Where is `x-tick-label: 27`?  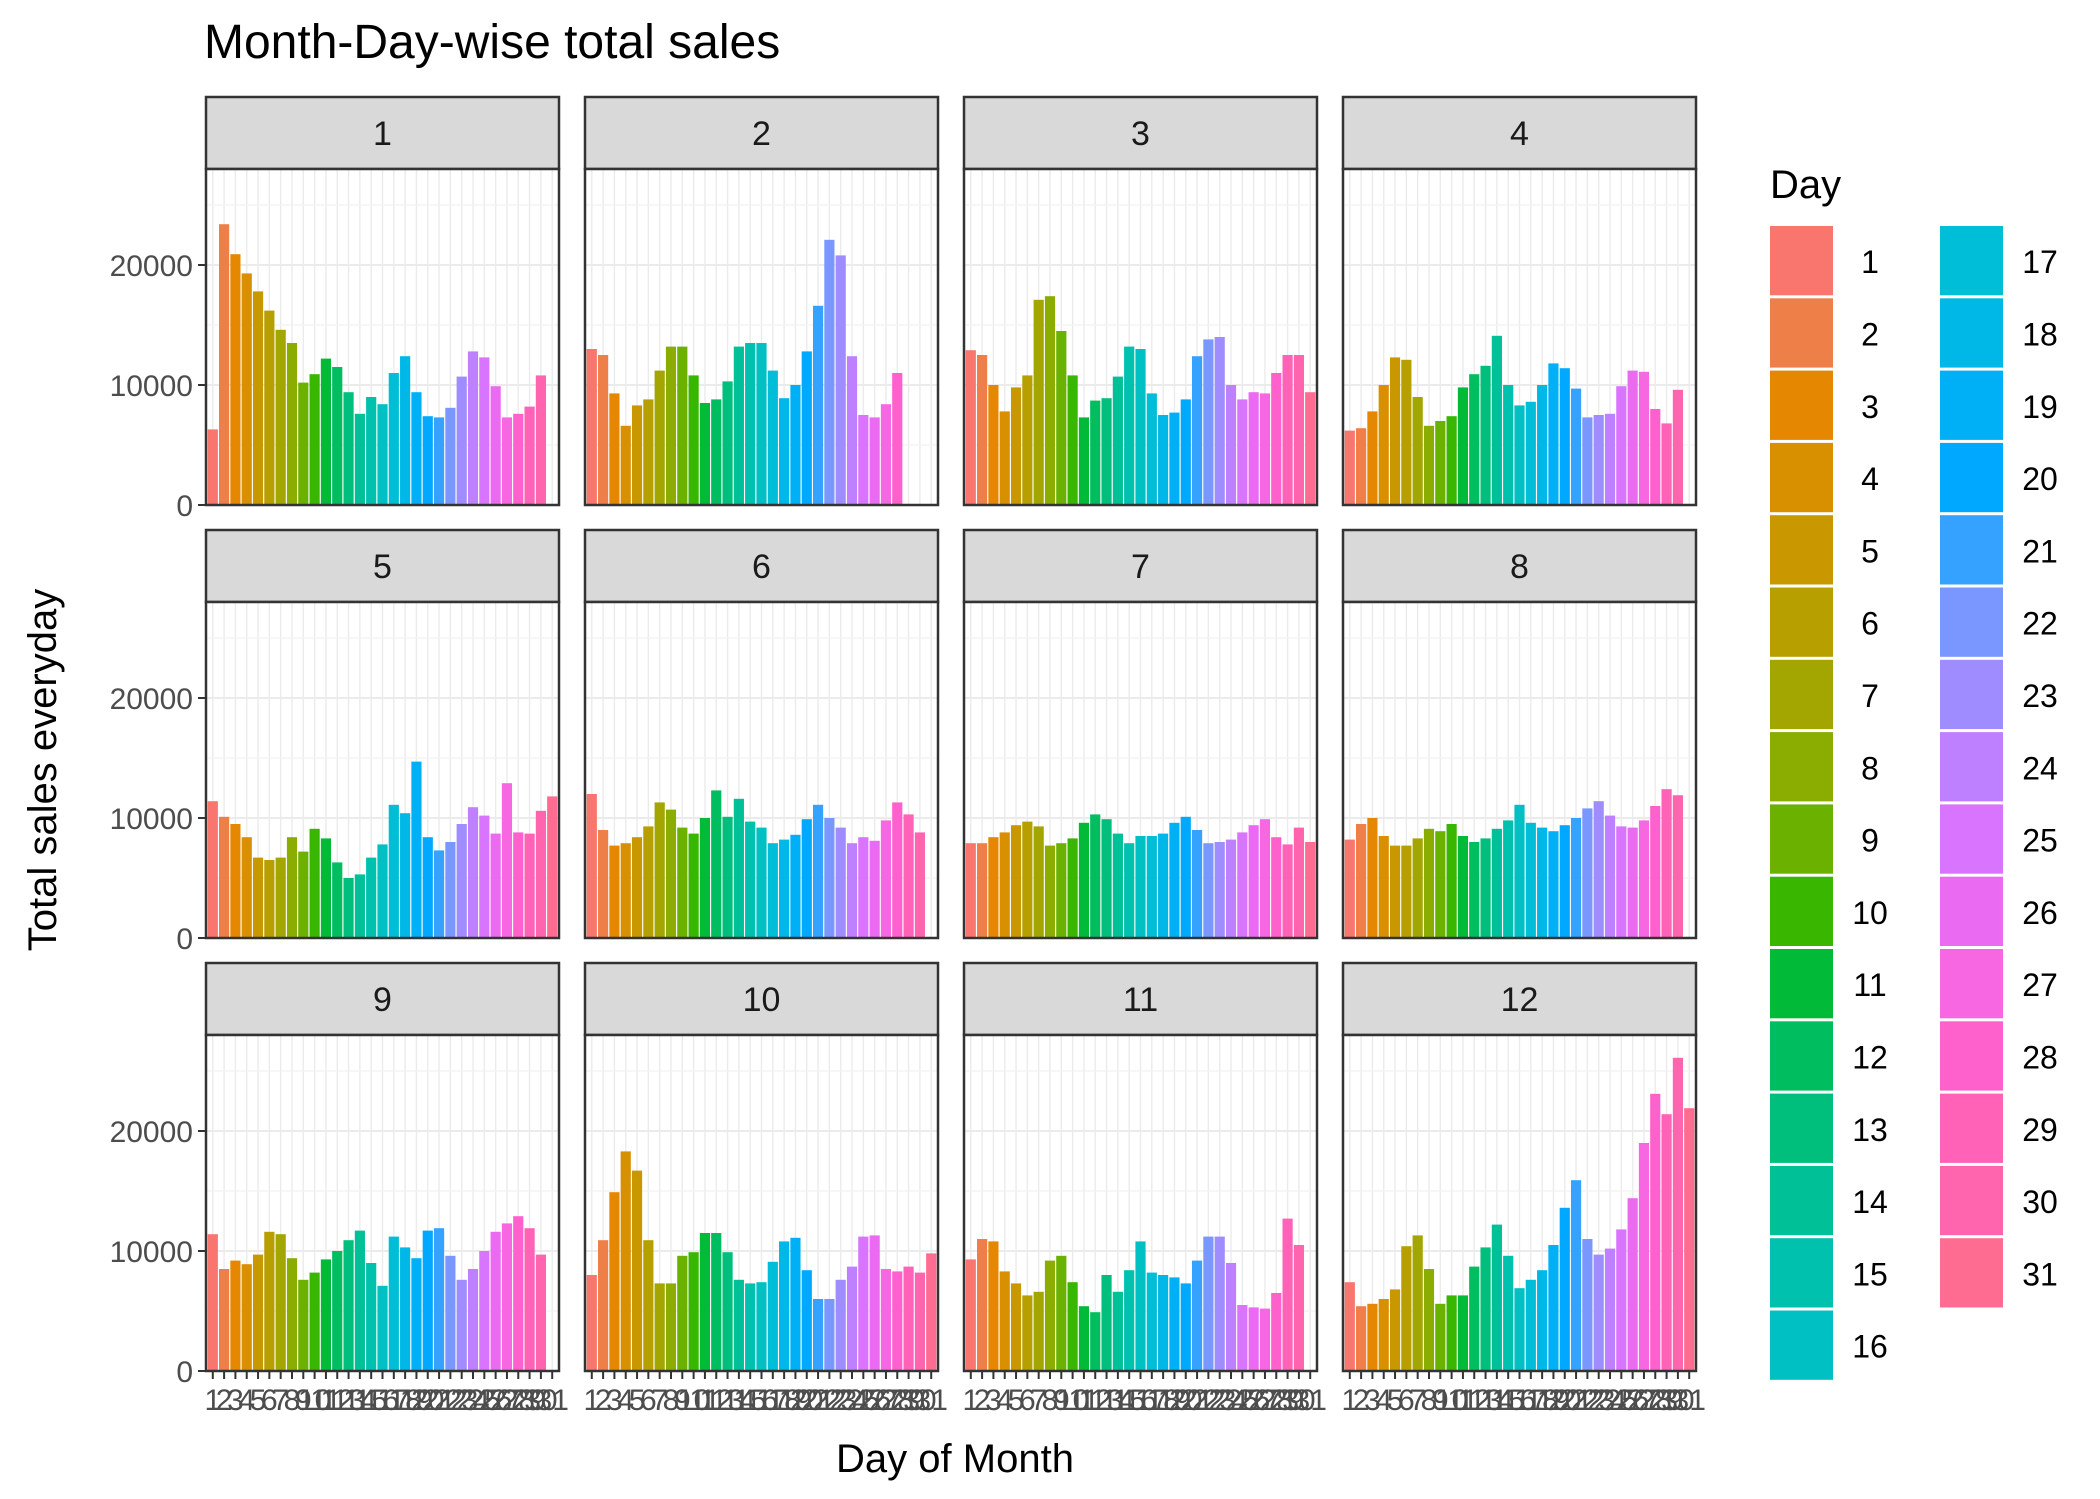 x-tick-label: 27 is located at coordinates (885, 1400).